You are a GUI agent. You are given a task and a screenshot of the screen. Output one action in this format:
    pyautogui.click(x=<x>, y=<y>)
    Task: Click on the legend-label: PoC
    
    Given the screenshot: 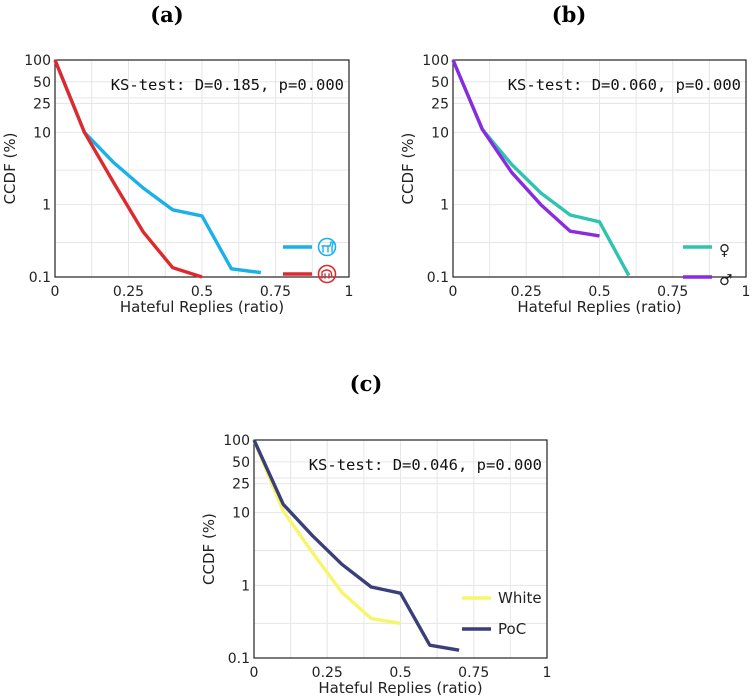 What is the action you would take?
    pyautogui.click(x=512, y=629)
    